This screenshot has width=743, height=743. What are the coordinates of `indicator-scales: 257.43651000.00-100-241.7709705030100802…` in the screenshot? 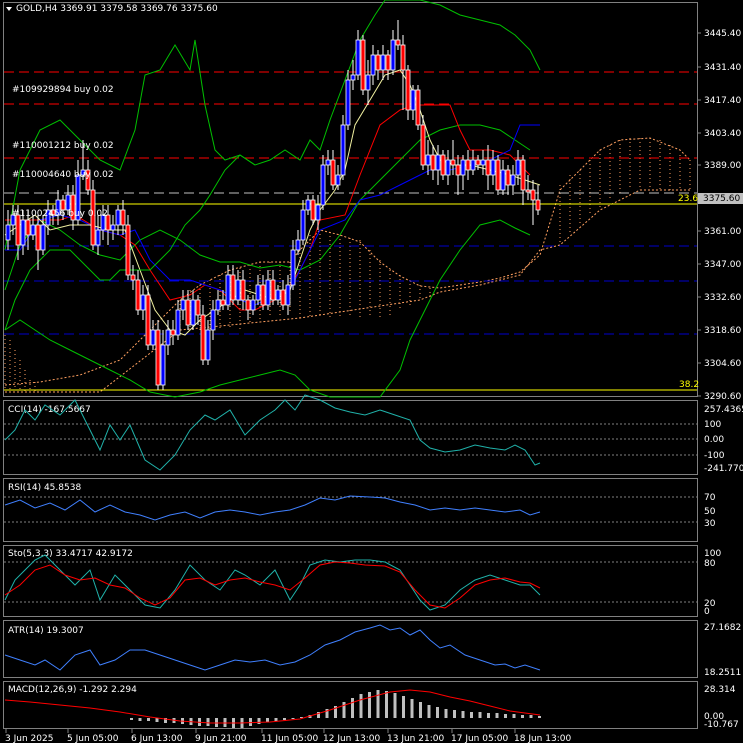 It's located at (723, 567).